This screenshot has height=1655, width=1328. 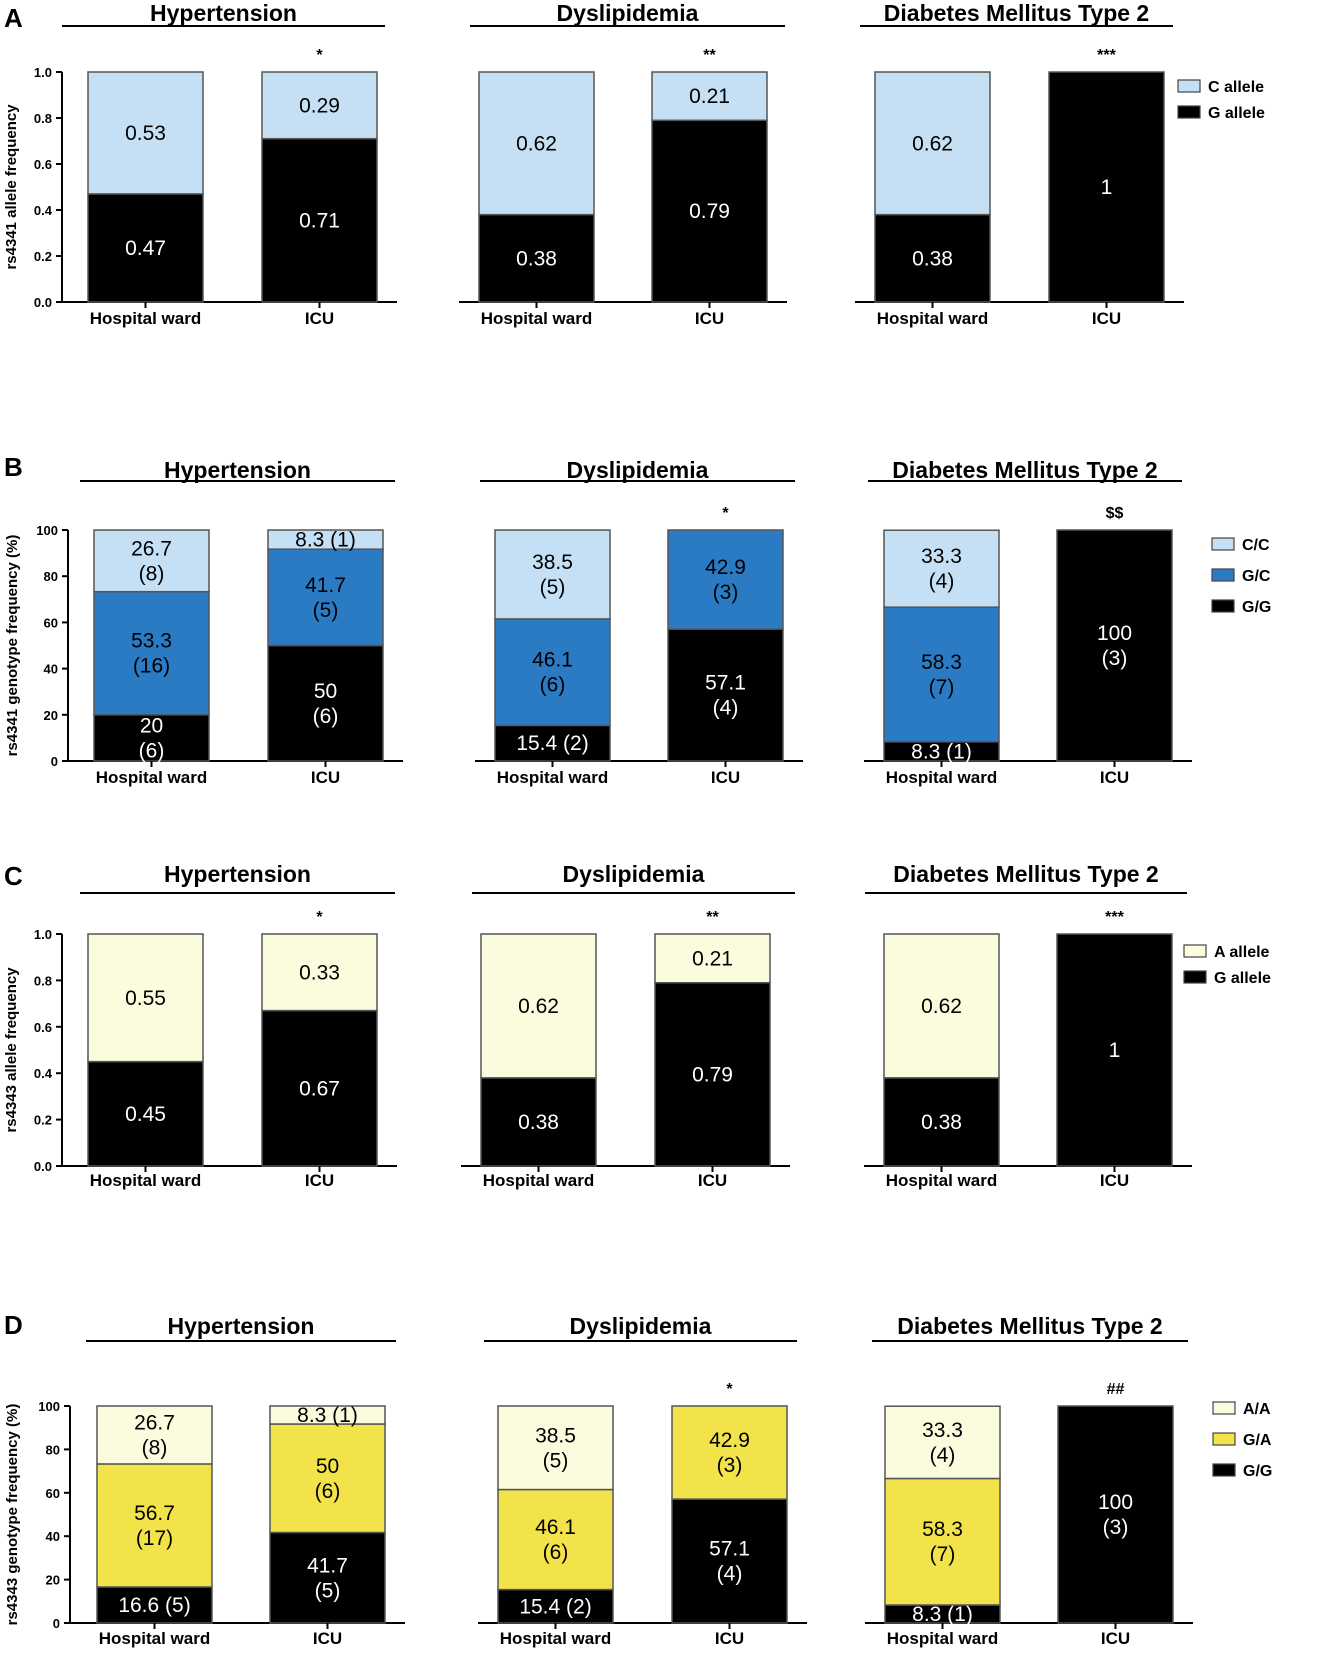 What do you see at coordinates (319, 1180) in the screenshot?
I see `panel-c-group-hypertension-bar-icu-category-label: ICU` at bounding box center [319, 1180].